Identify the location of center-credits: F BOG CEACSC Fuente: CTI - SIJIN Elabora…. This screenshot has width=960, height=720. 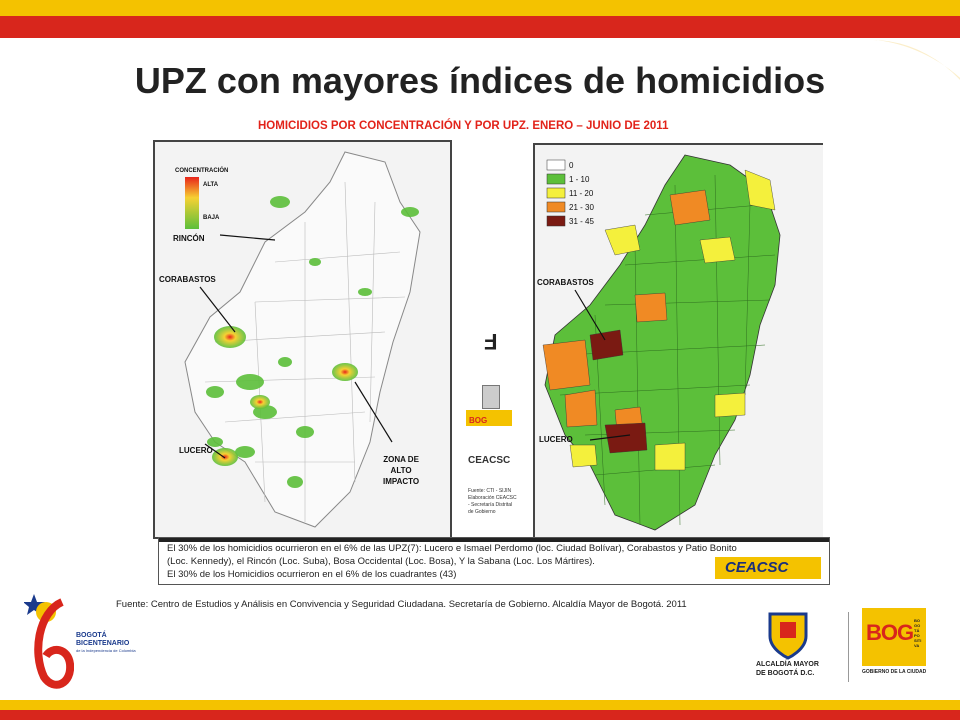
(494, 337).